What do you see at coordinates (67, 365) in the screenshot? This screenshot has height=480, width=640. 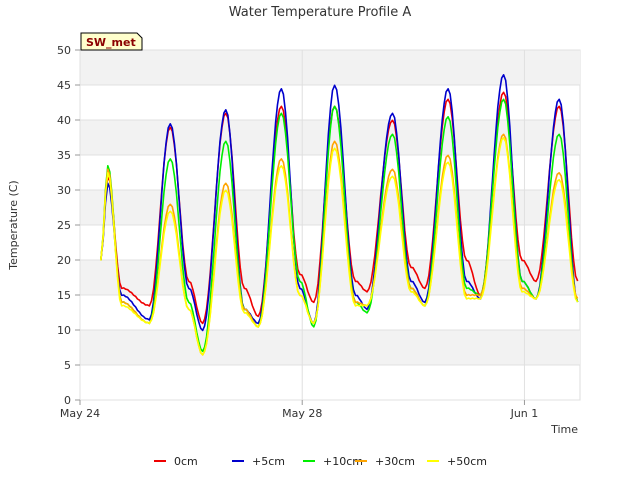 I see `y-tick-label: 5` at bounding box center [67, 365].